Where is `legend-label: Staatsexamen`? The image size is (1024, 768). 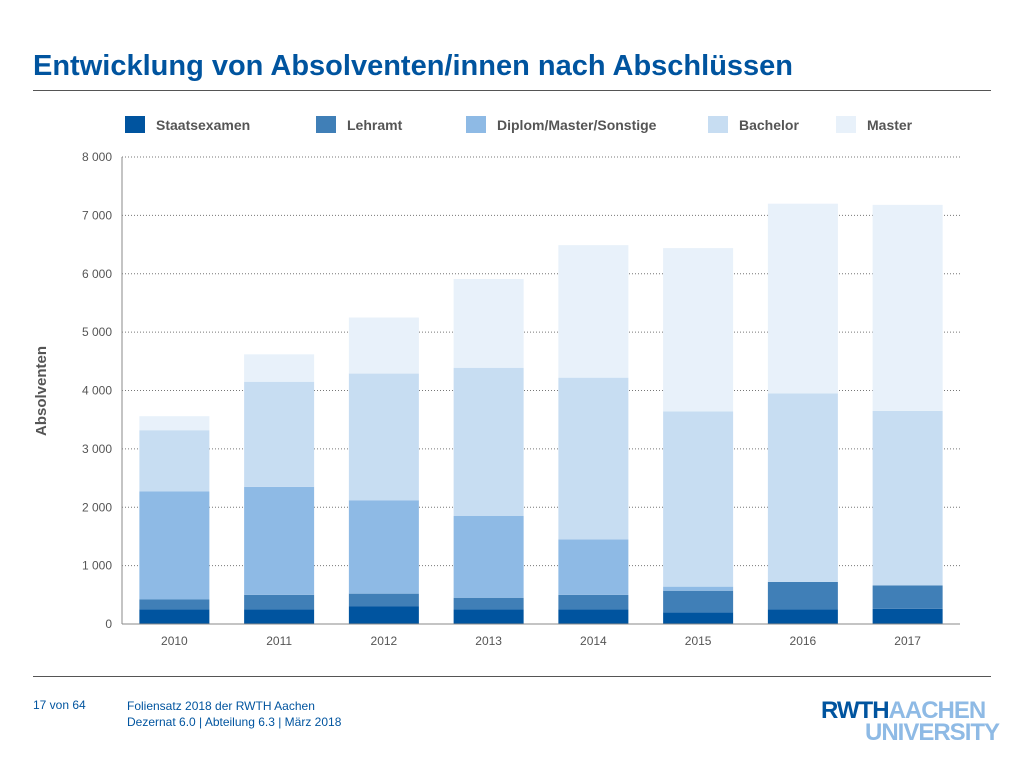
legend-label: Staatsexamen is located at coordinates (203, 125).